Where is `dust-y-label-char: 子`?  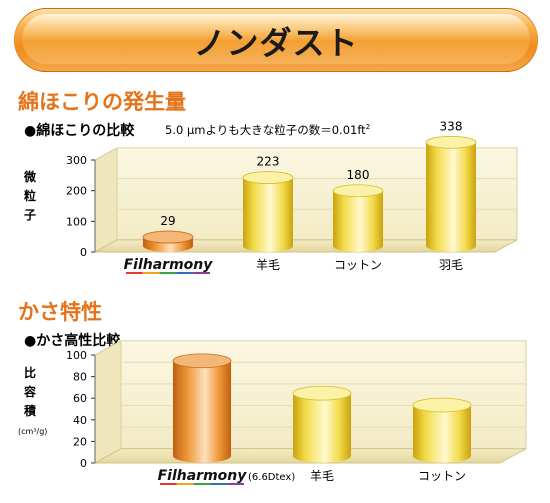
dust-y-label-char: 子 is located at coordinates (29, 215).